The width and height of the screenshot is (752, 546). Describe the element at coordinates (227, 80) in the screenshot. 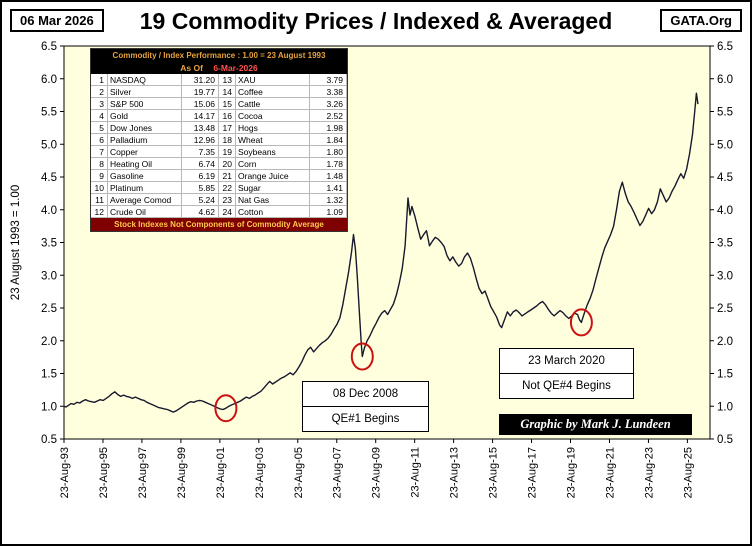

I see `rank-cell: 13` at that location.